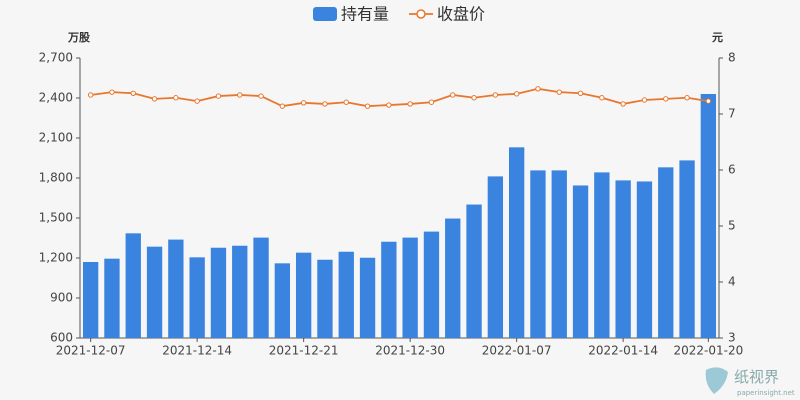 The image size is (800, 400). Describe the element at coordinates (756, 377) in the screenshot. I see `watermark-name: 纸视界` at that location.